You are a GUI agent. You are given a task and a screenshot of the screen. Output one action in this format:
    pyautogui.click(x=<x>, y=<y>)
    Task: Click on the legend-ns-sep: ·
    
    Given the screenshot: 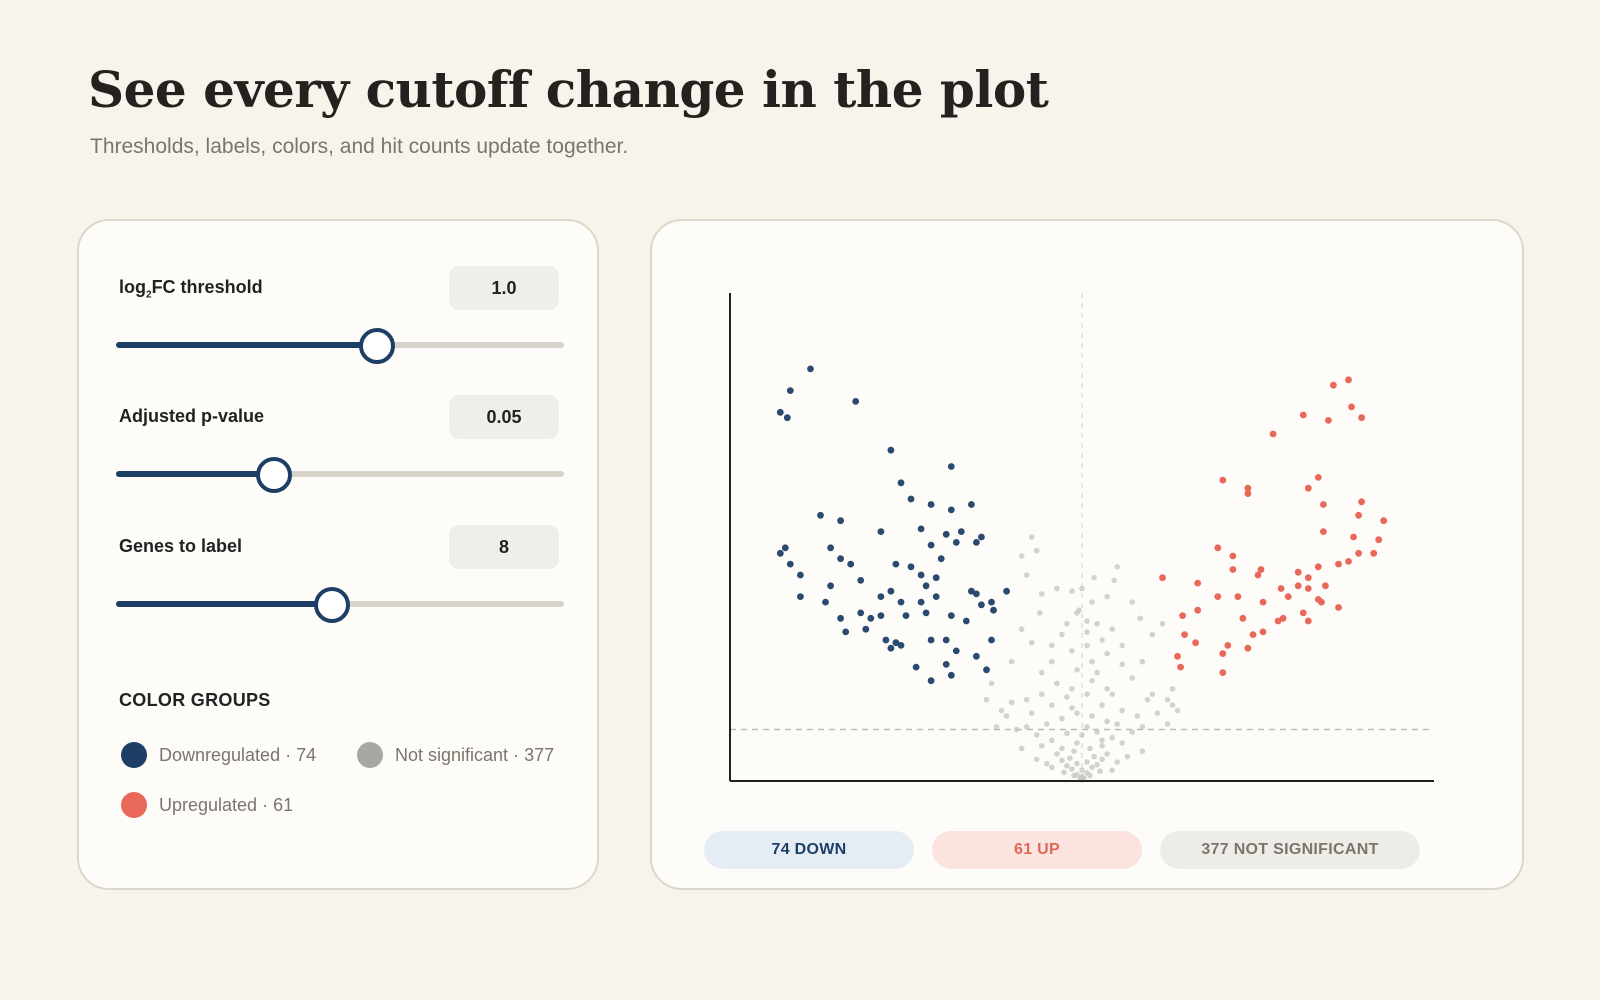 What is the action you would take?
    pyautogui.click(x=516, y=754)
    